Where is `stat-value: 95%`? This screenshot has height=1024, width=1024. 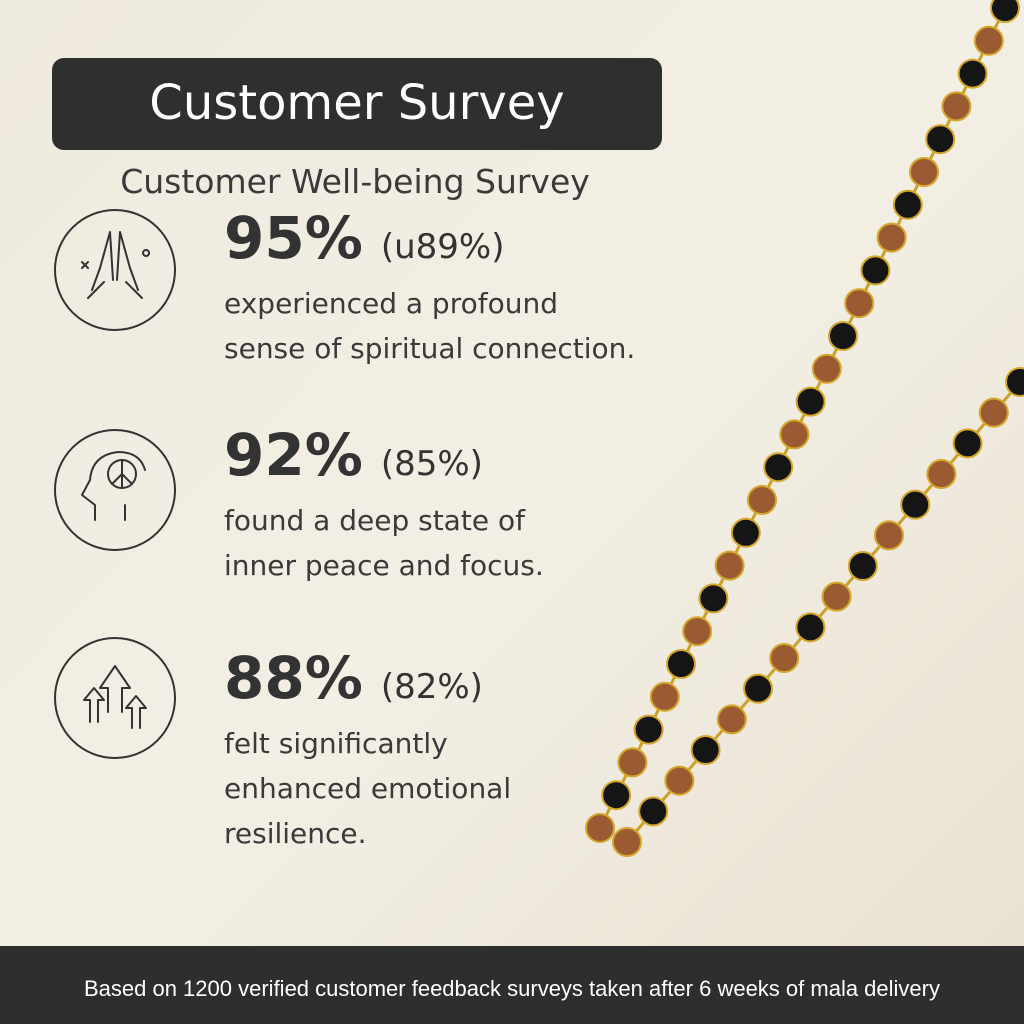 stat-value: 95% is located at coordinates (293, 238).